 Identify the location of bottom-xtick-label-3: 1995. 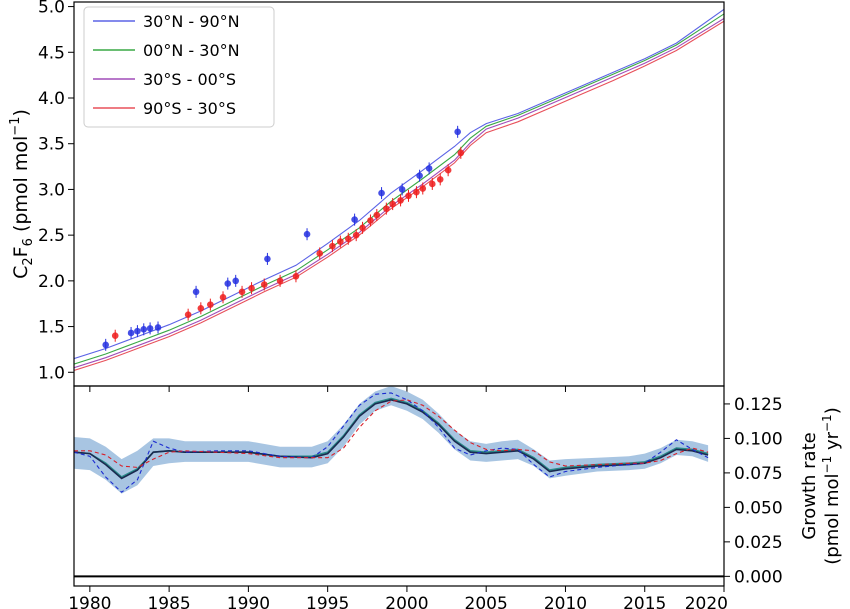
(327, 601).